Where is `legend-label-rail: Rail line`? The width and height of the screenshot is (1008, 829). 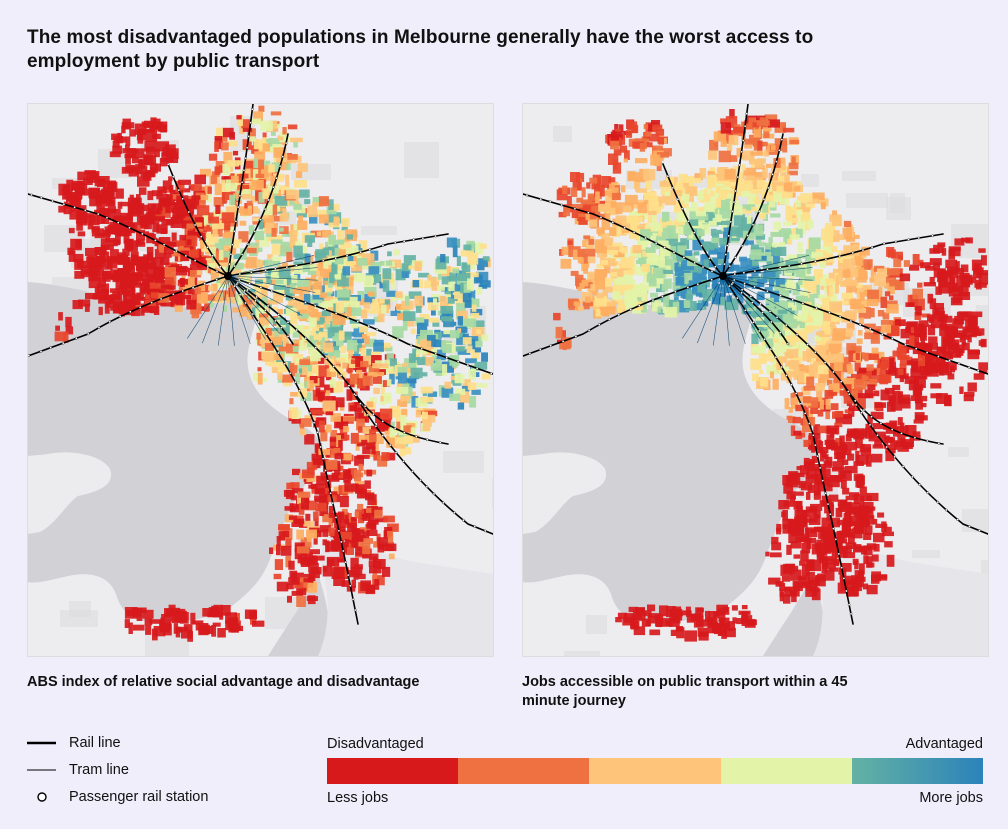
legend-label-rail: Rail line is located at coordinates (95, 743).